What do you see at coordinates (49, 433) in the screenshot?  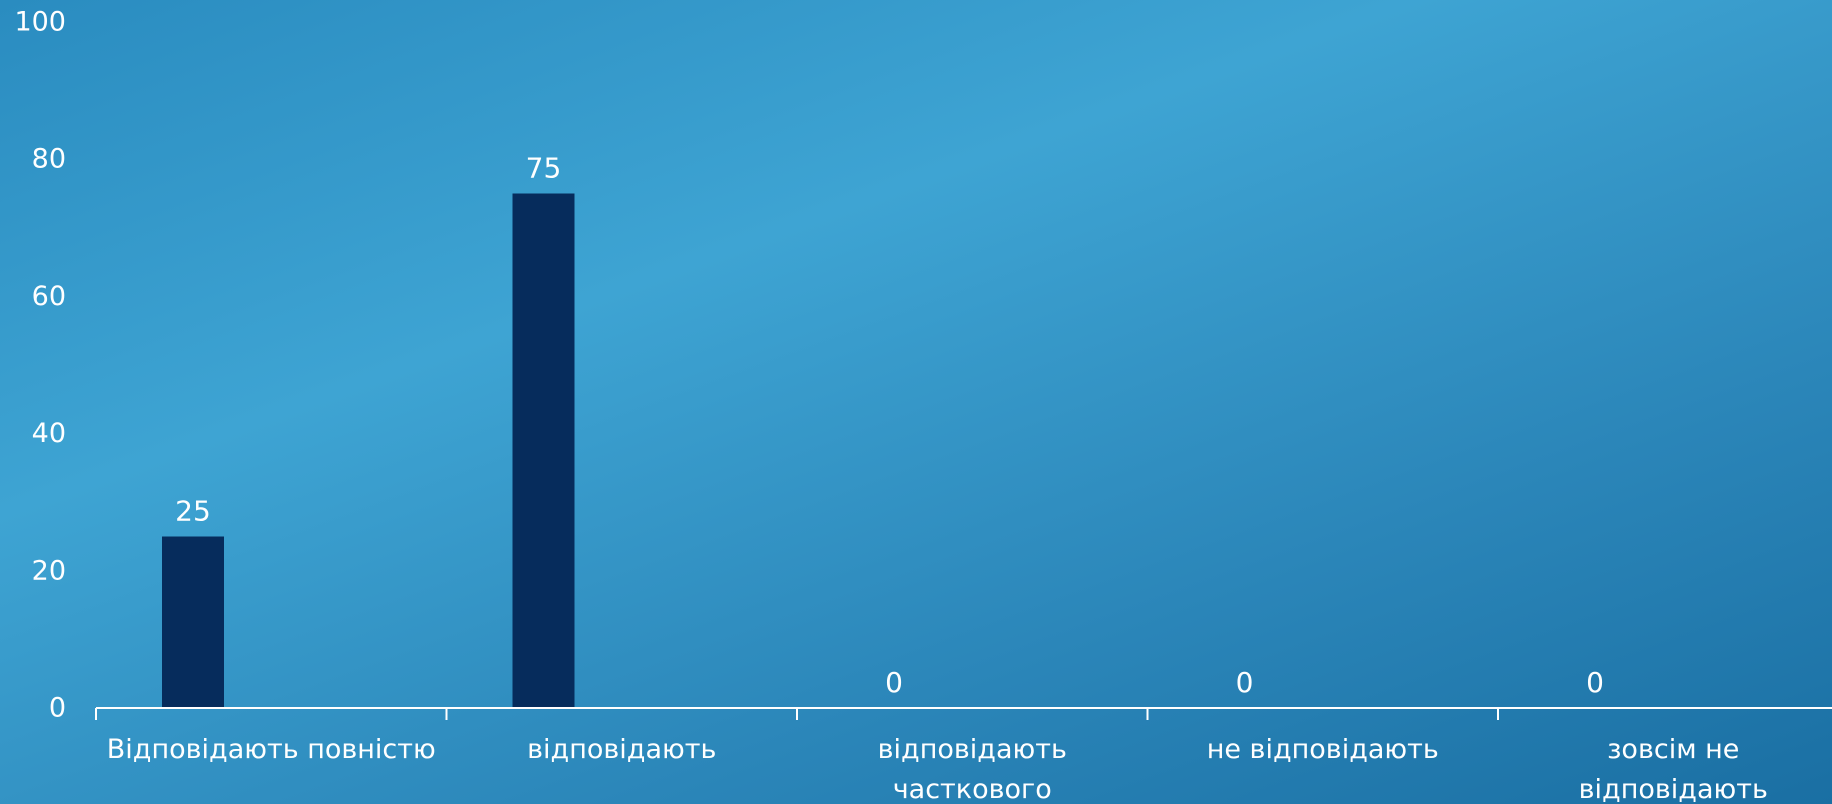 I see `y-tick-label: 40` at bounding box center [49, 433].